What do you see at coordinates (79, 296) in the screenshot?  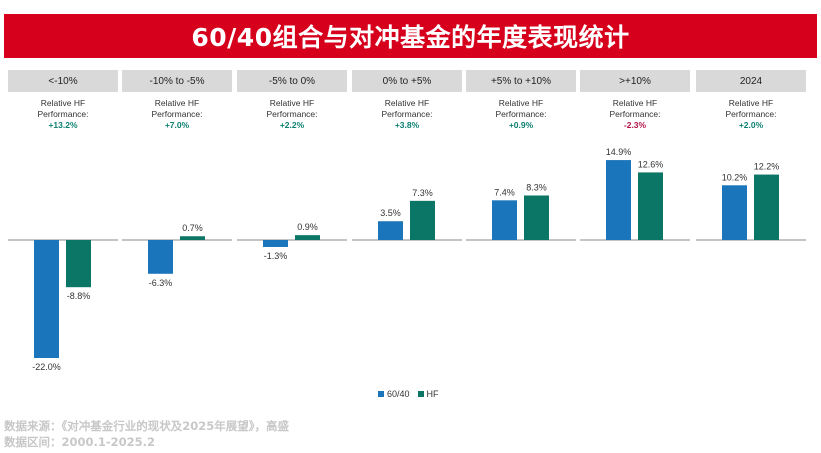 I see `data-label-hf: -8.8%` at bounding box center [79, 296].